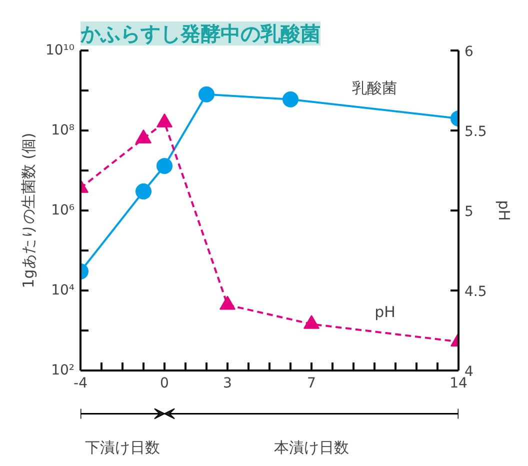  What do you see at coordinates (28, 210) in the screenshot?
I see `y-axis-title: 1gあたりの生菌数 (個)` at bounding box center [28, 210].